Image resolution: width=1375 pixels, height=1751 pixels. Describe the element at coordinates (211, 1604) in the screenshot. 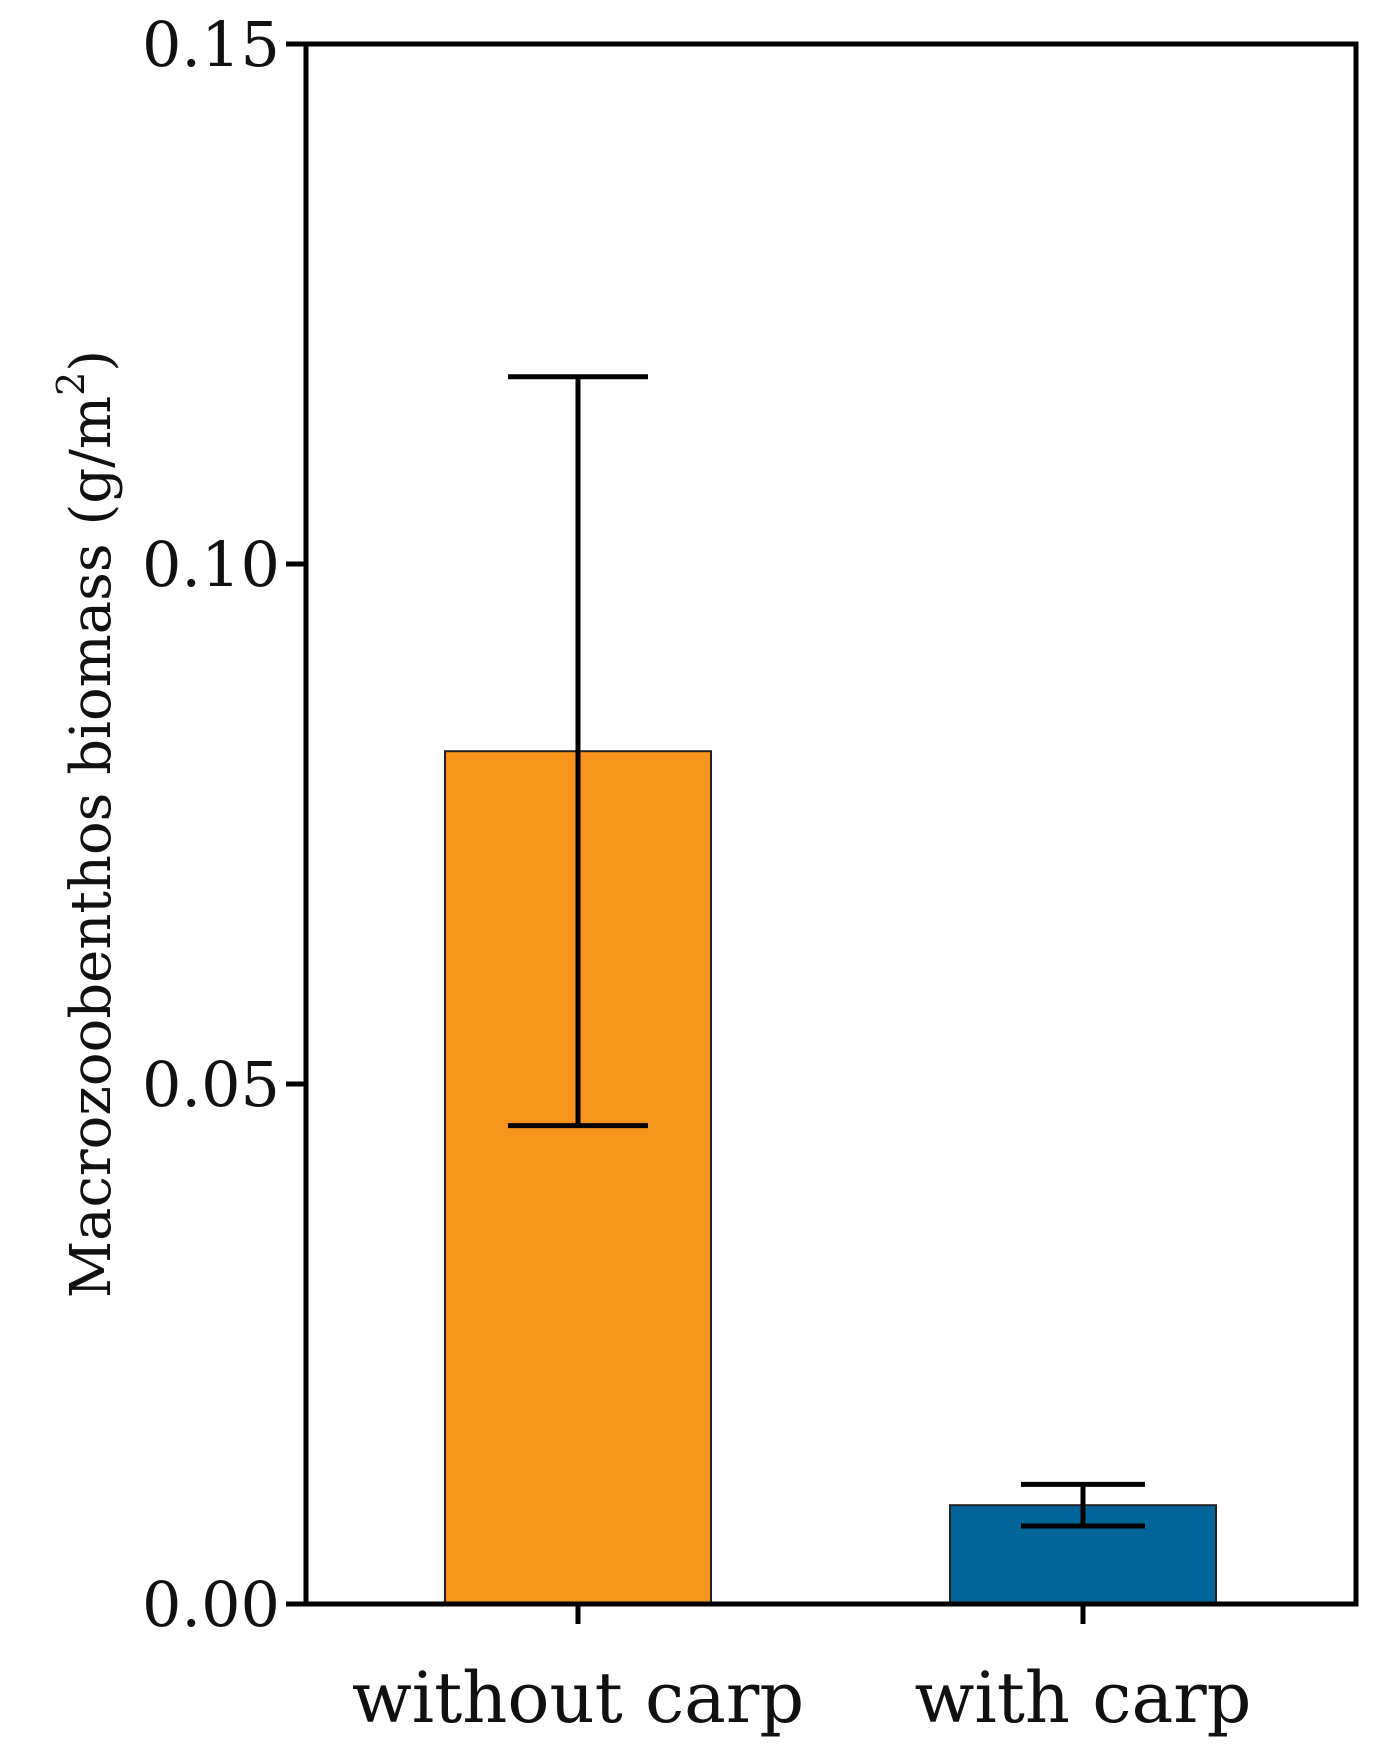

I see `y-tick-label: 0.00` at that location.